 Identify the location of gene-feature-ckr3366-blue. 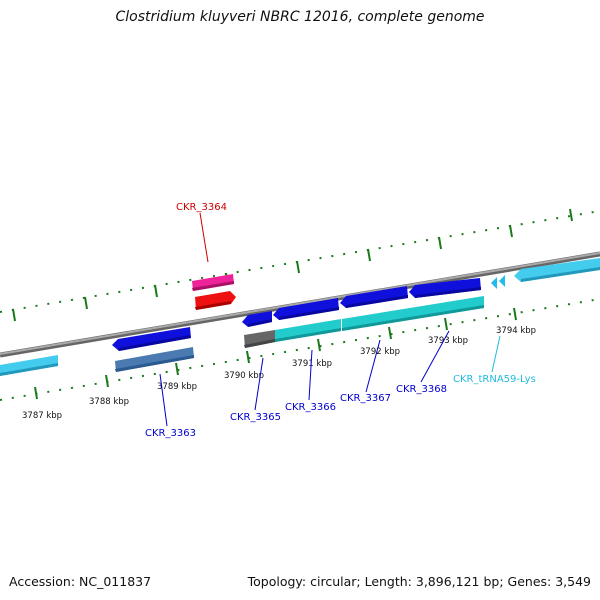
(306, 309).